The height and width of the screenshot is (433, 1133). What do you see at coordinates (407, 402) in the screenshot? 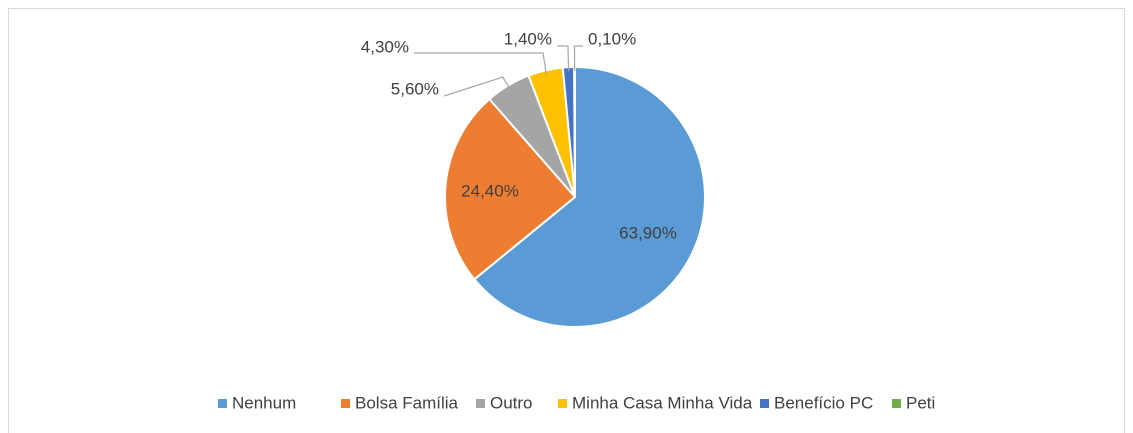
I see `legend-label: Bolsa Família` at bounding box center [407, 402].